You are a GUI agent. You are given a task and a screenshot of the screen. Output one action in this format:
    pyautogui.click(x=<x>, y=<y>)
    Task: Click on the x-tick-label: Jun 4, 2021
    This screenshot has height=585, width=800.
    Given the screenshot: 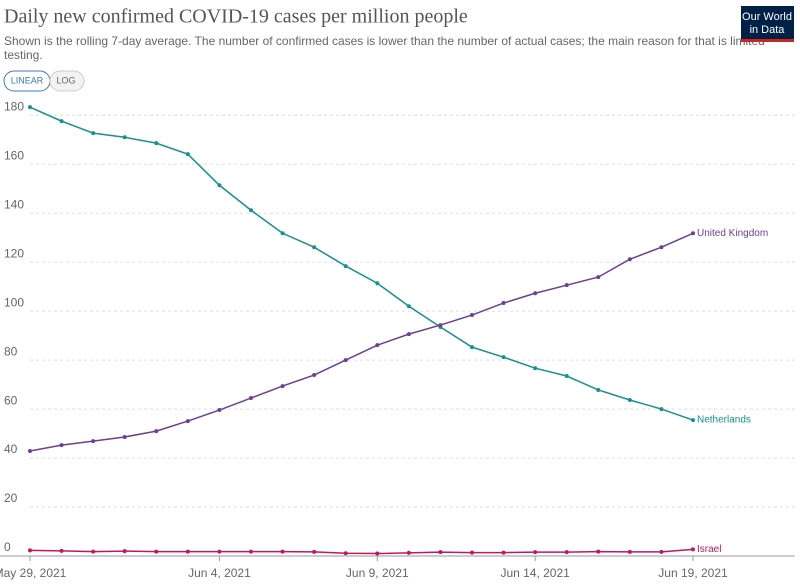 What is the action you would take?
    pyautogui.click(x=219, y=573)
    